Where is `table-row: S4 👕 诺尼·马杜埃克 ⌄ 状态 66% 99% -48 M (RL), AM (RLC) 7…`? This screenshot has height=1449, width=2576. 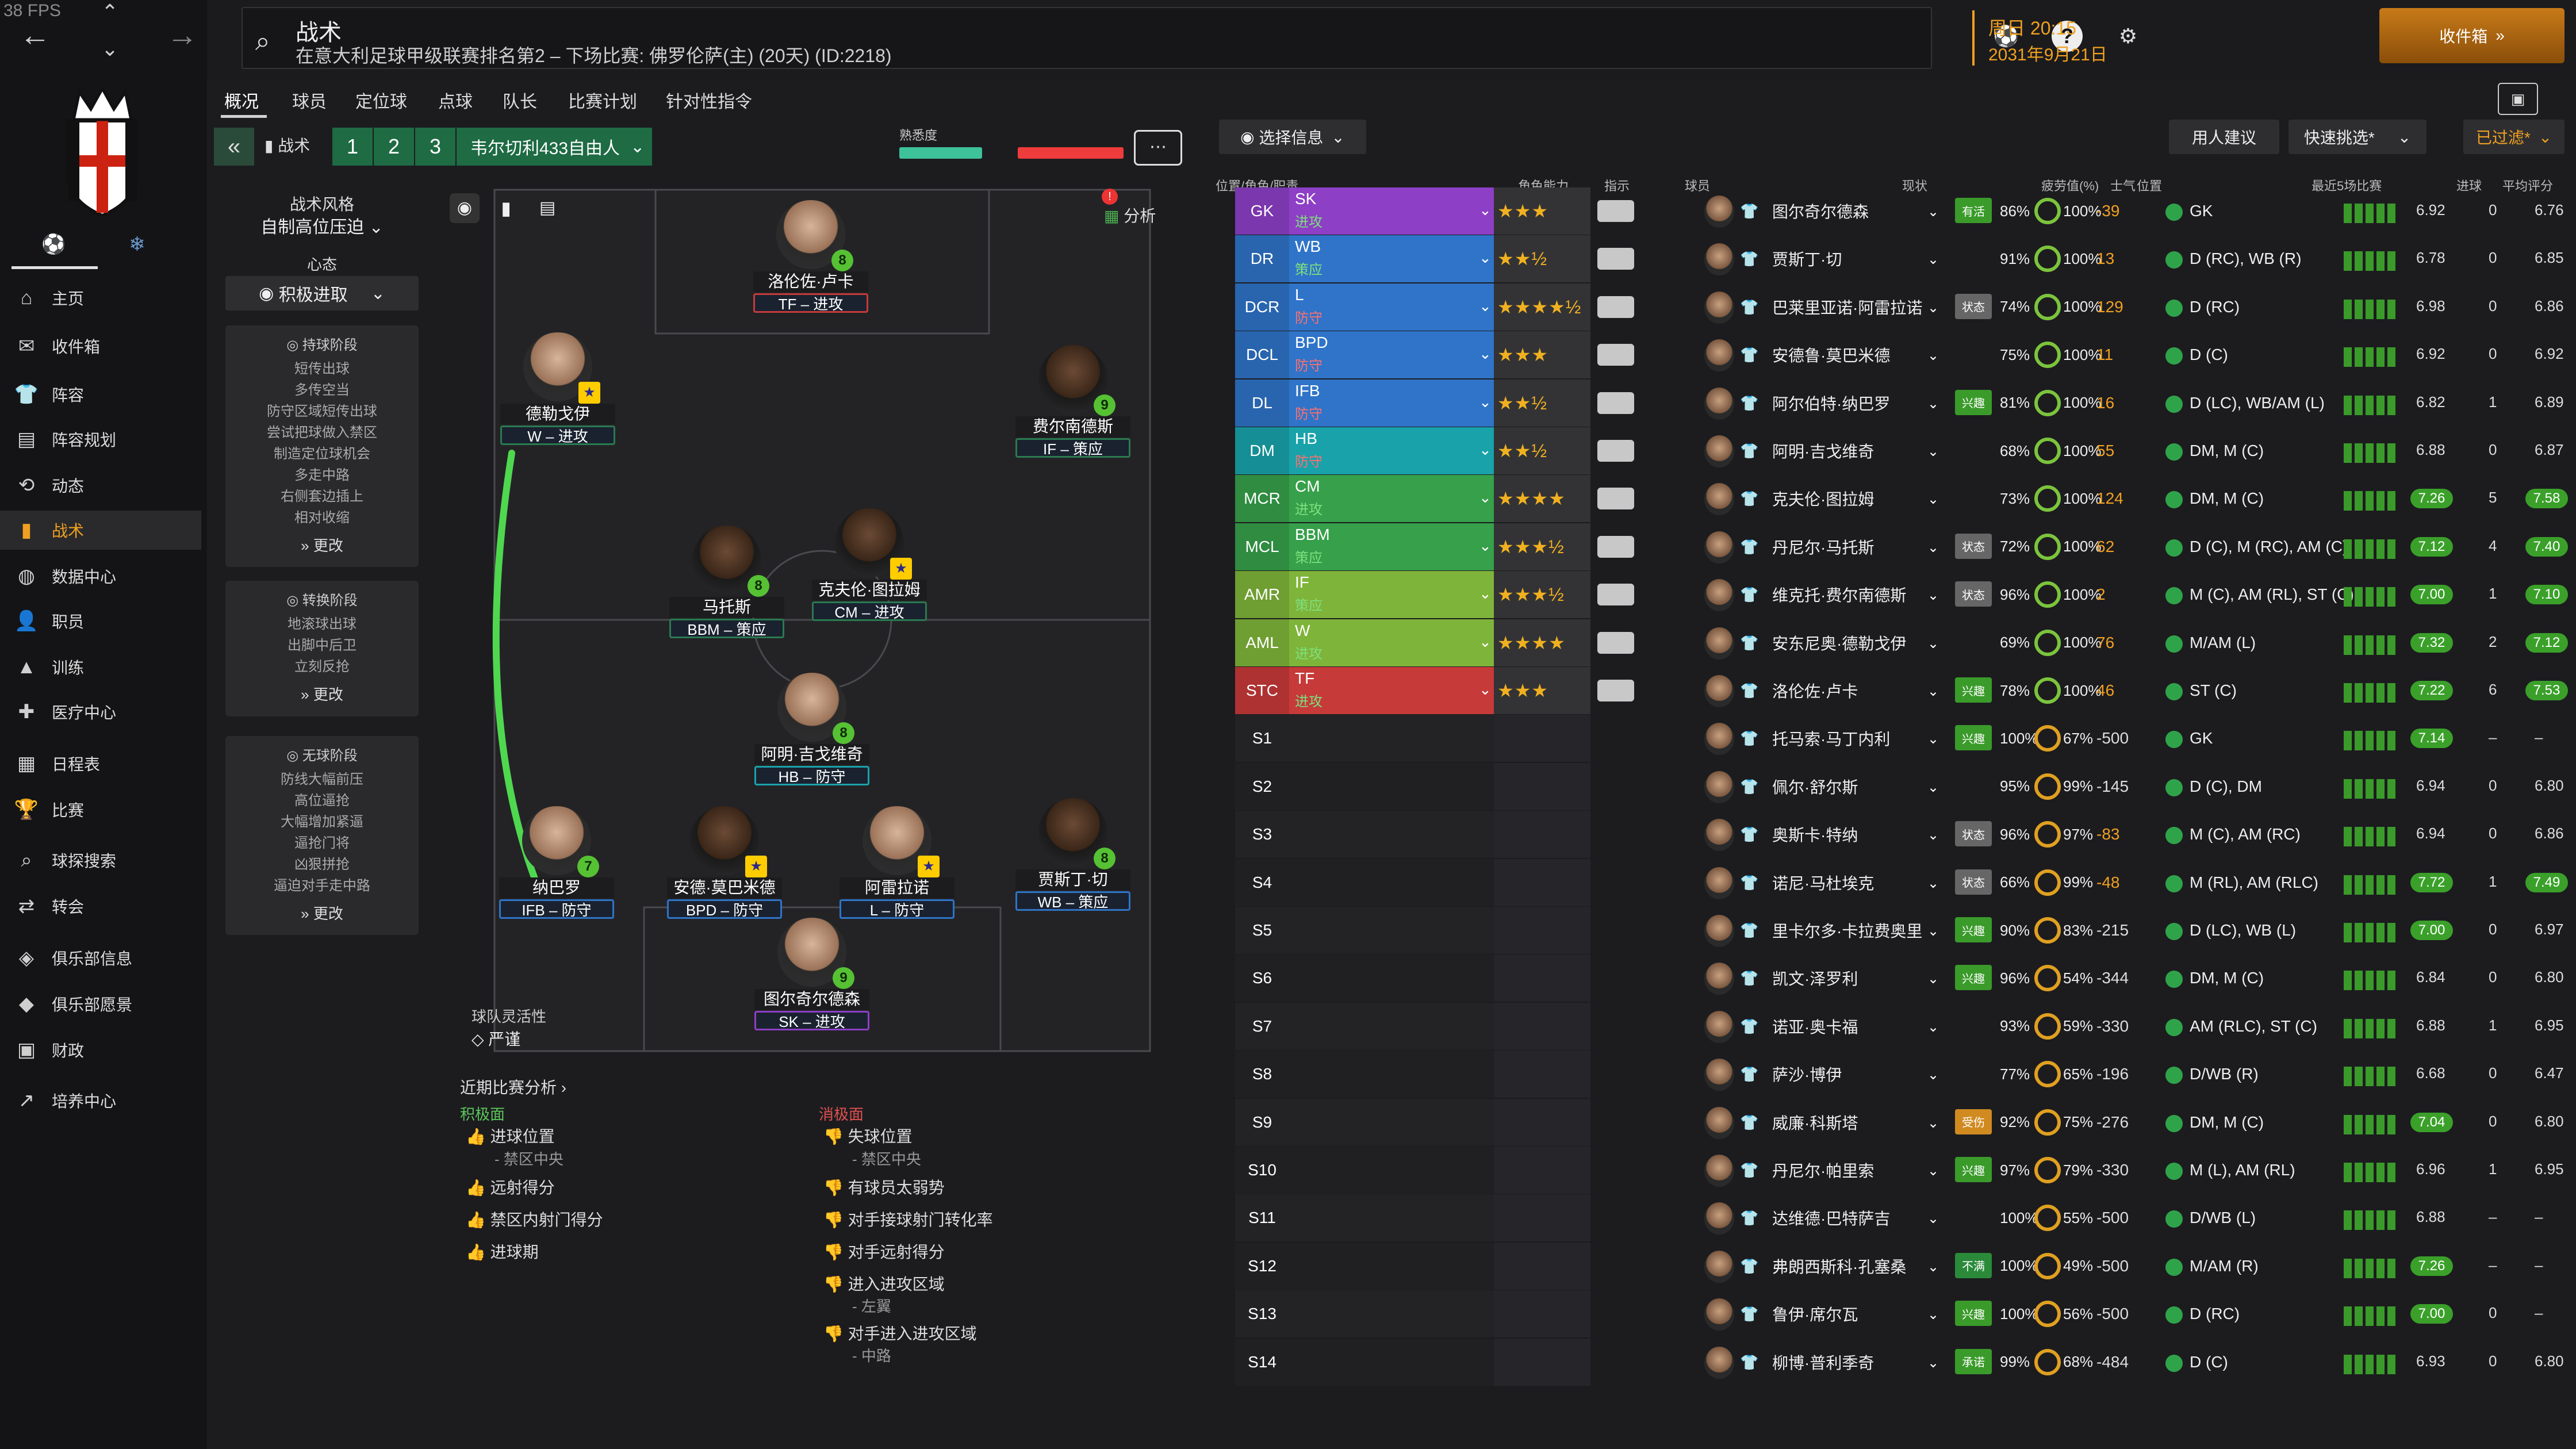 table-row: S4 👕 诺尼·马杜埃克 ⌄ 状态 66% 99% -48 M (RL), AM (RLC) 7… is located at coordinates (1904, 882).